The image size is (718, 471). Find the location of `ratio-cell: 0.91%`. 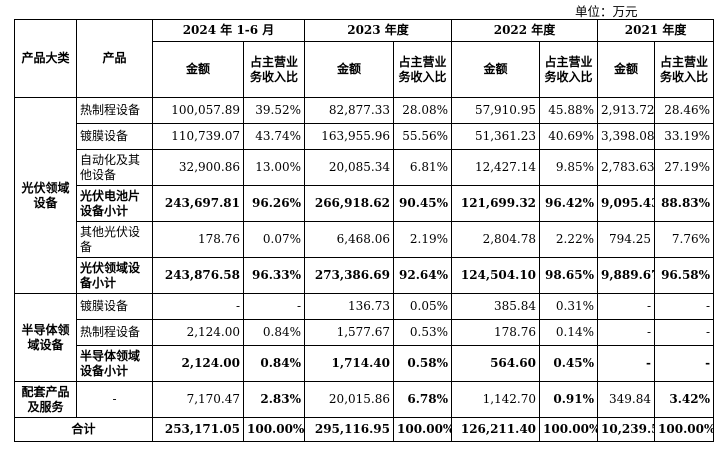

ratio-cell: 0.91% is located at coordinates (569, 399).